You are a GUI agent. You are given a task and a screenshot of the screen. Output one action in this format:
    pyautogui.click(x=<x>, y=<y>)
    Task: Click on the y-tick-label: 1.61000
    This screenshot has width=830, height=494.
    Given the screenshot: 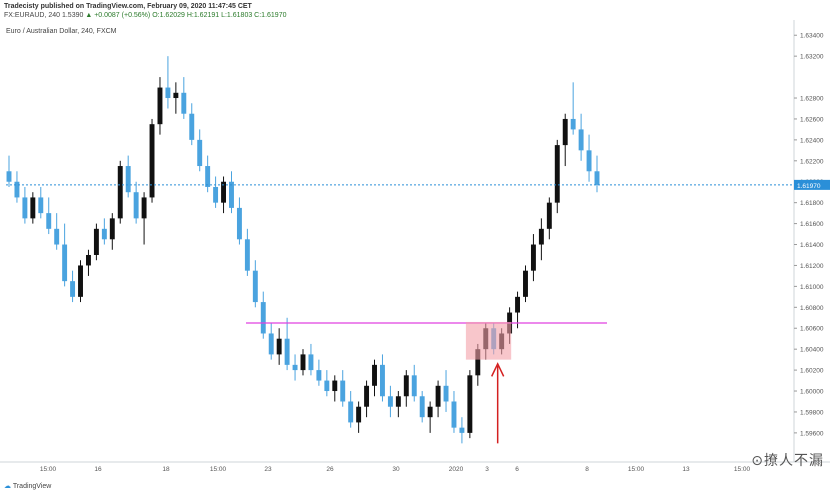 What is the action you would take?
    pyautogui.click(x=812, y=287)
    